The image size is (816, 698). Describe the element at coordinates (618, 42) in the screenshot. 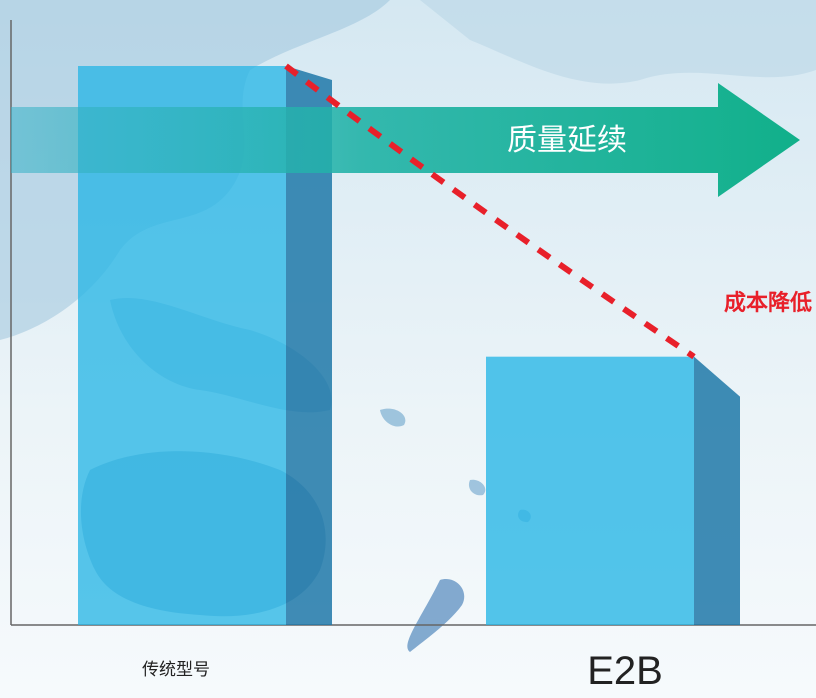

I see `map-landmass-north` at that location.